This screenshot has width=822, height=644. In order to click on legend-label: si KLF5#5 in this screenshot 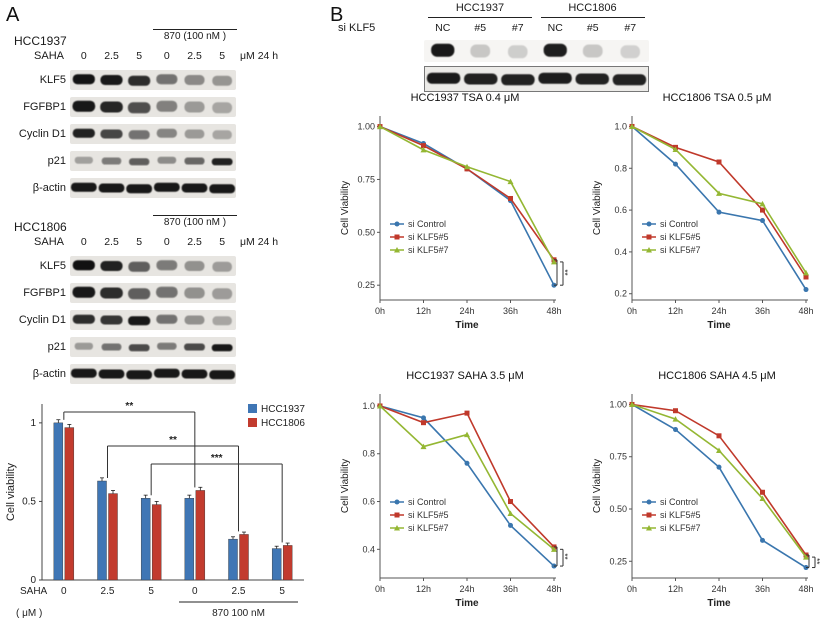, I will do `click(680, 237)`.